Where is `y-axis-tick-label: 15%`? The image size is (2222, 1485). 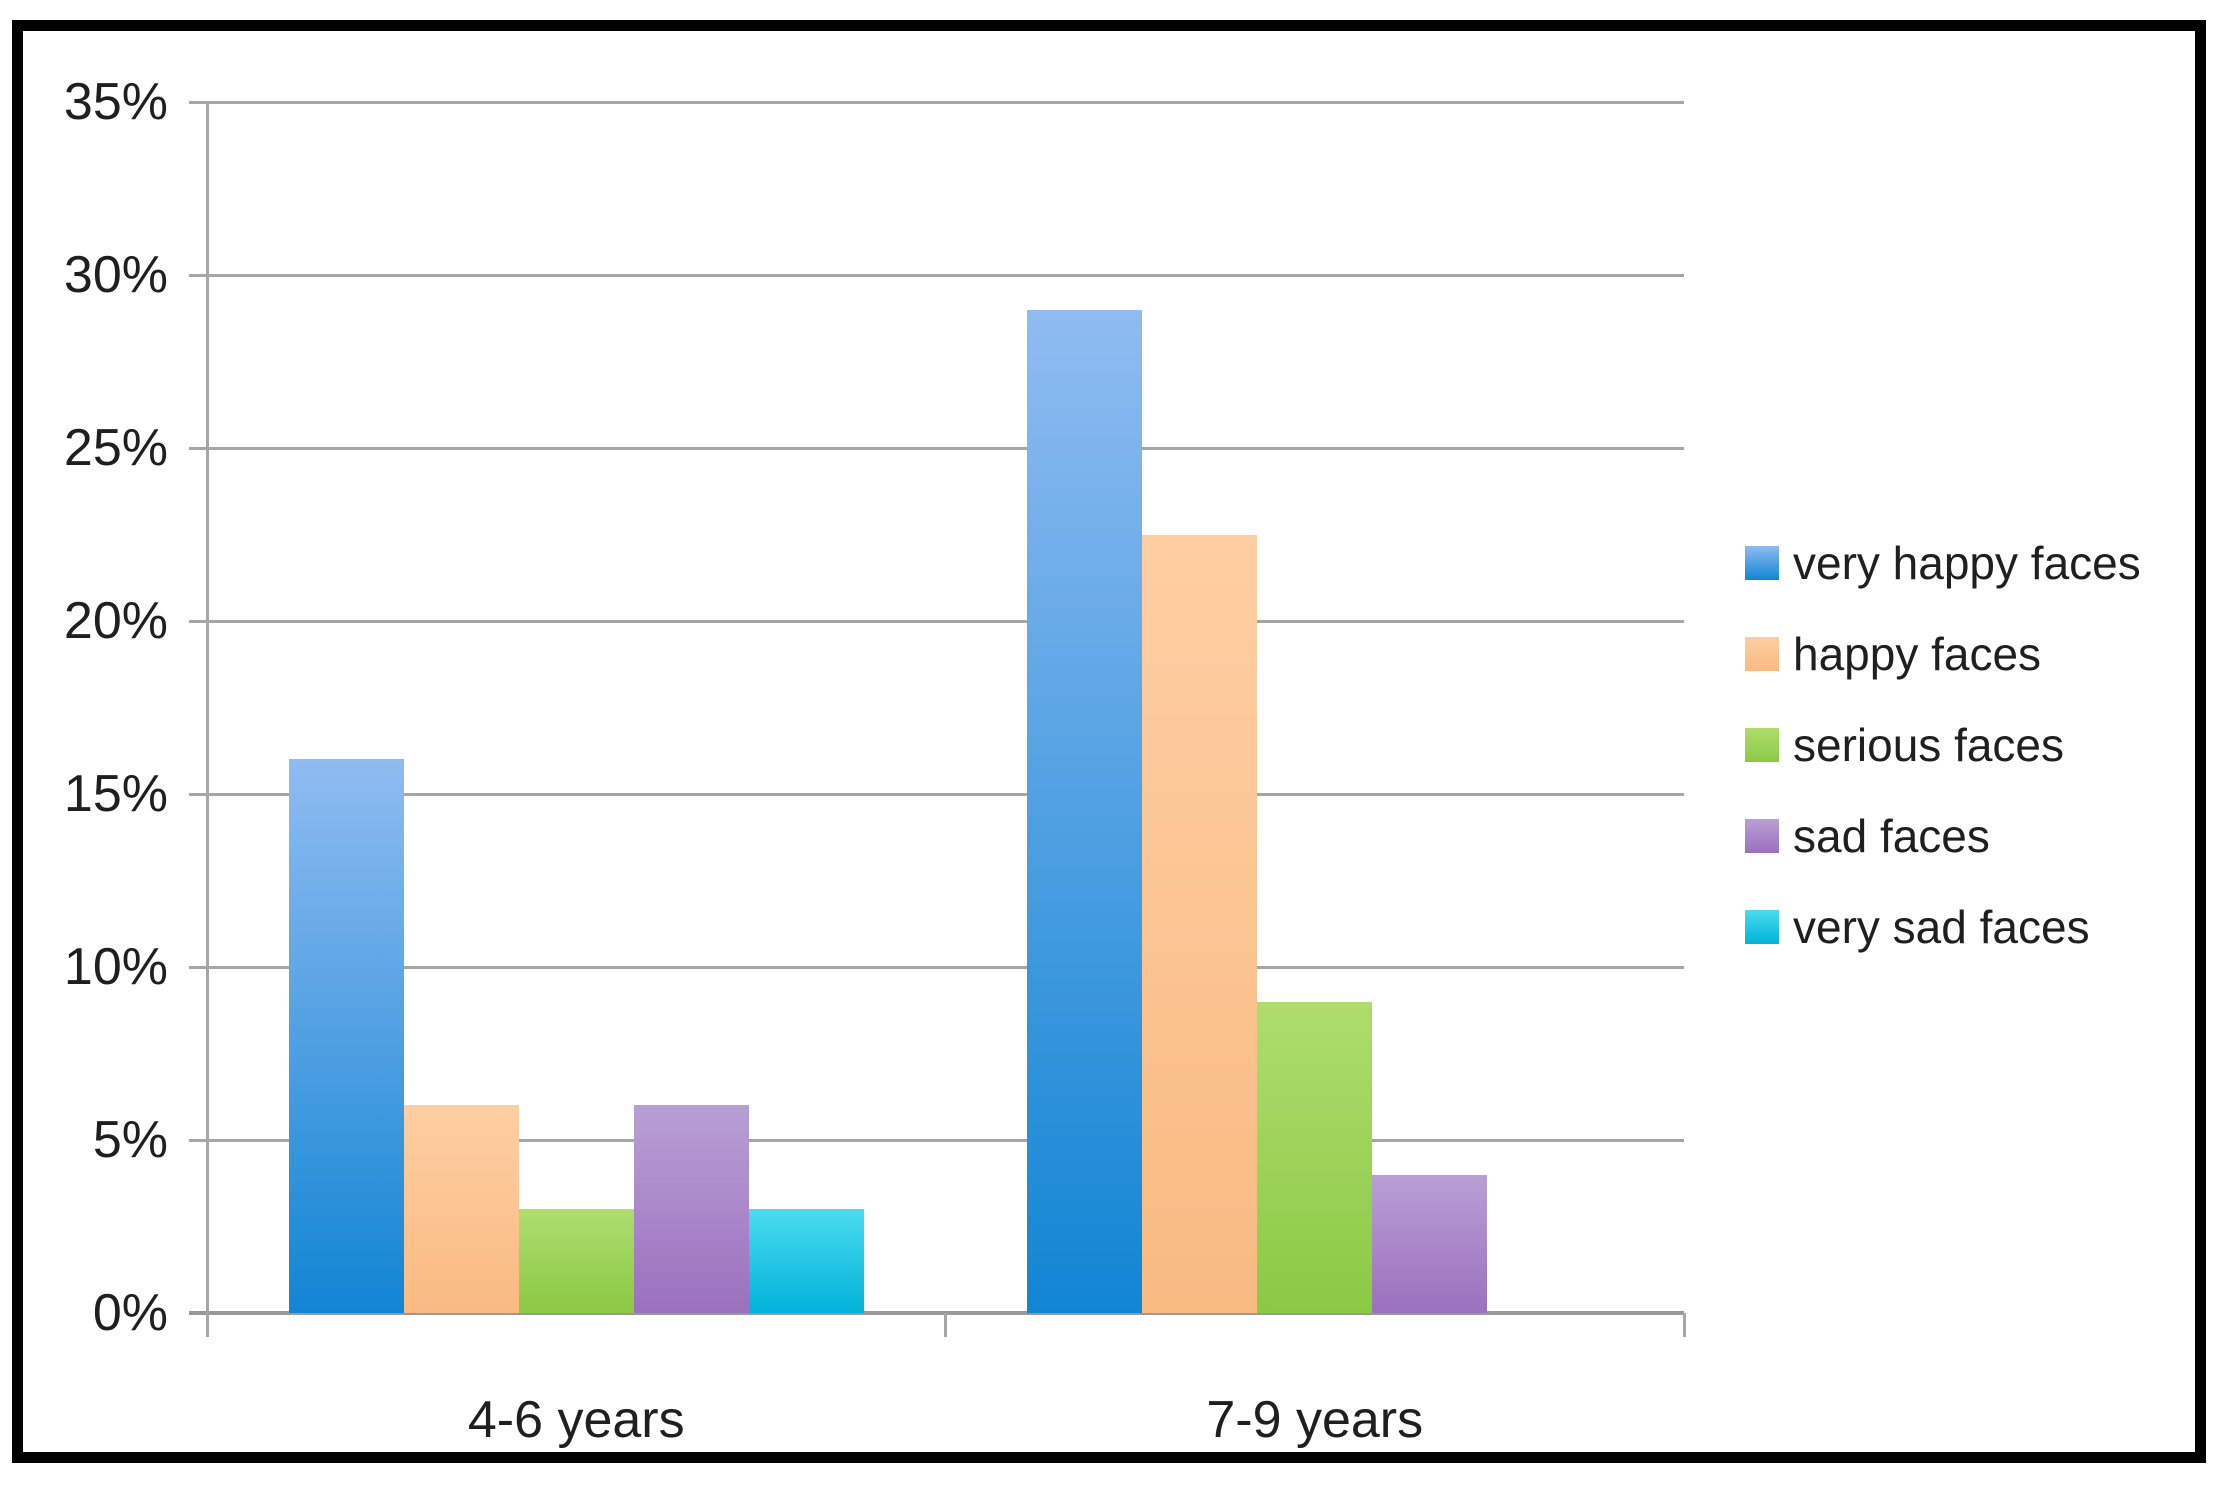 y-axis-tick-label: 15% is located at coordinates (115, 794).